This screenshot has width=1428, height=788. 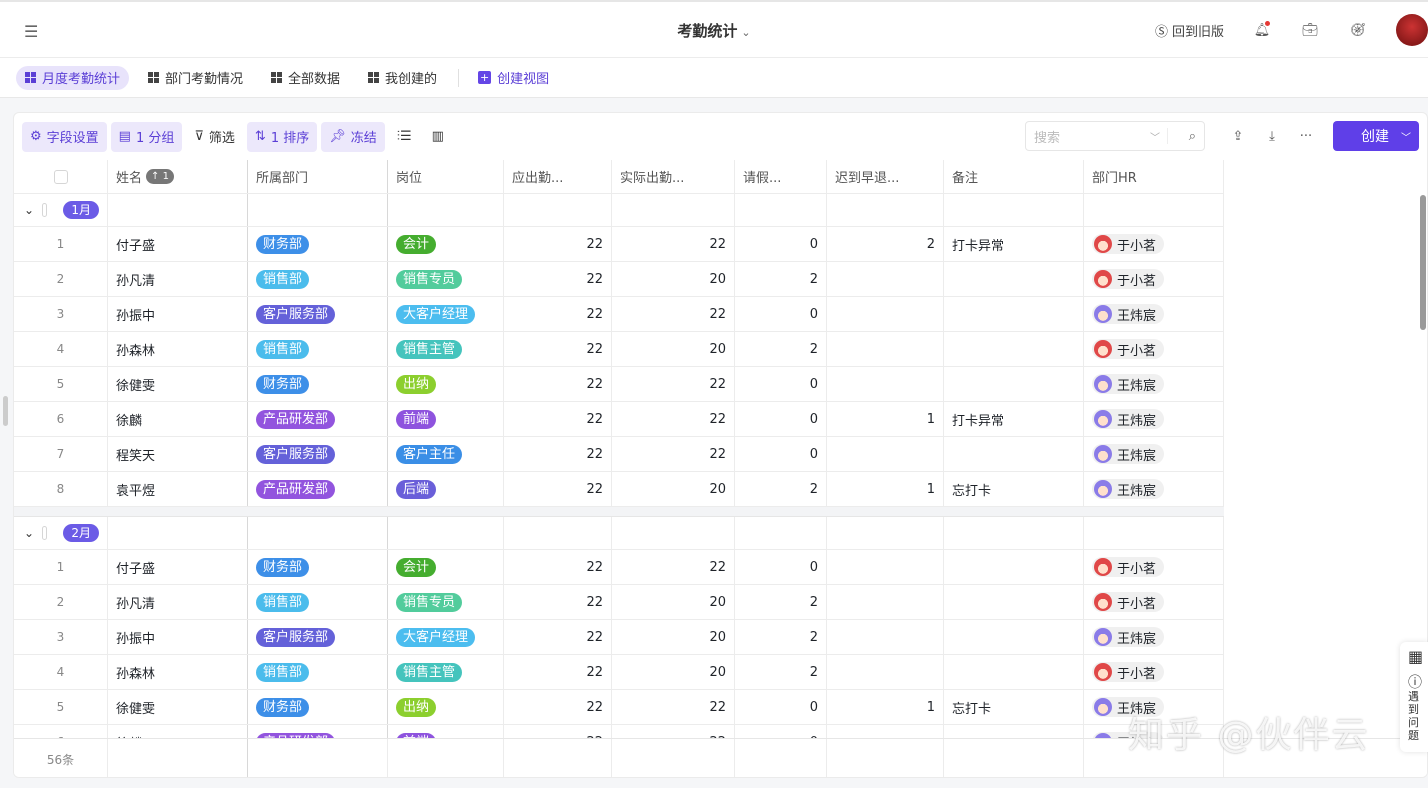 I want to click on filter-button: ⊽ 筛选, so click(x=214, y=137).